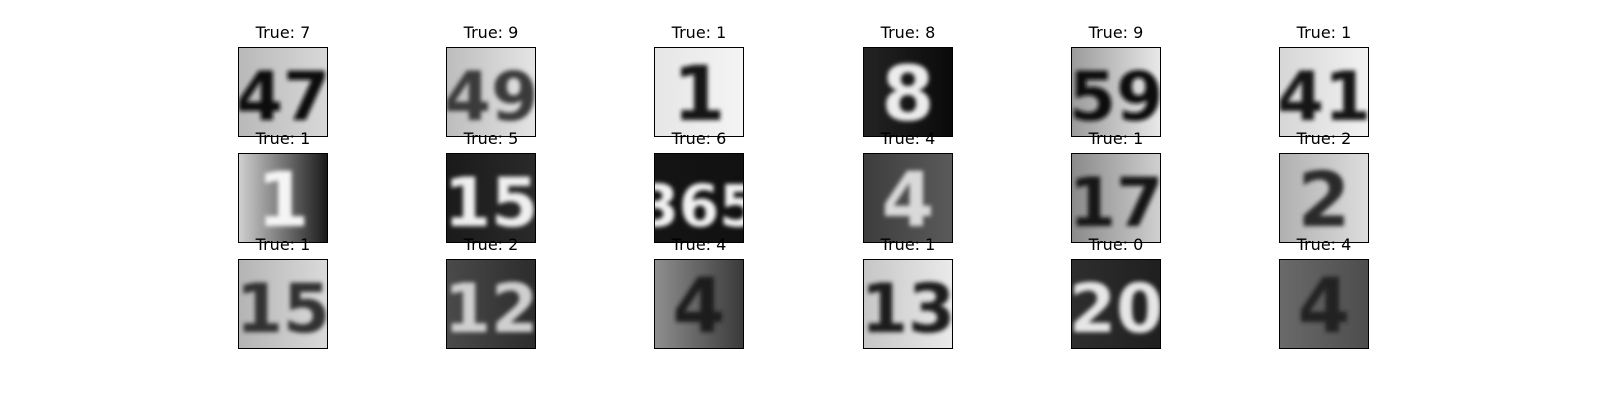 Image resolution: width=1600 pixels, height=400 pixels. I want to click on digit-image-pixels: 47, so click(283, 92).